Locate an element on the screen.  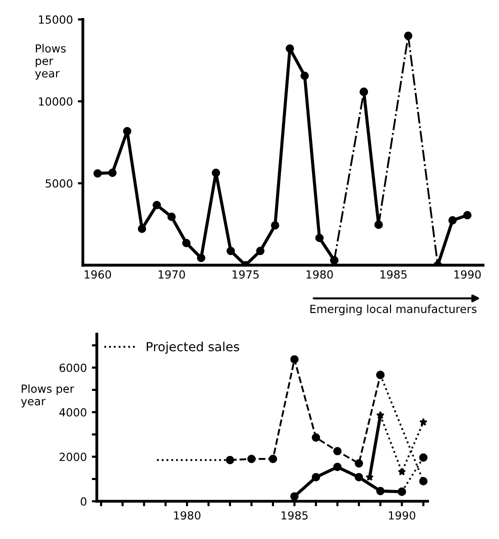
y-tick-label: 0 is located at coordinates (83, 501).